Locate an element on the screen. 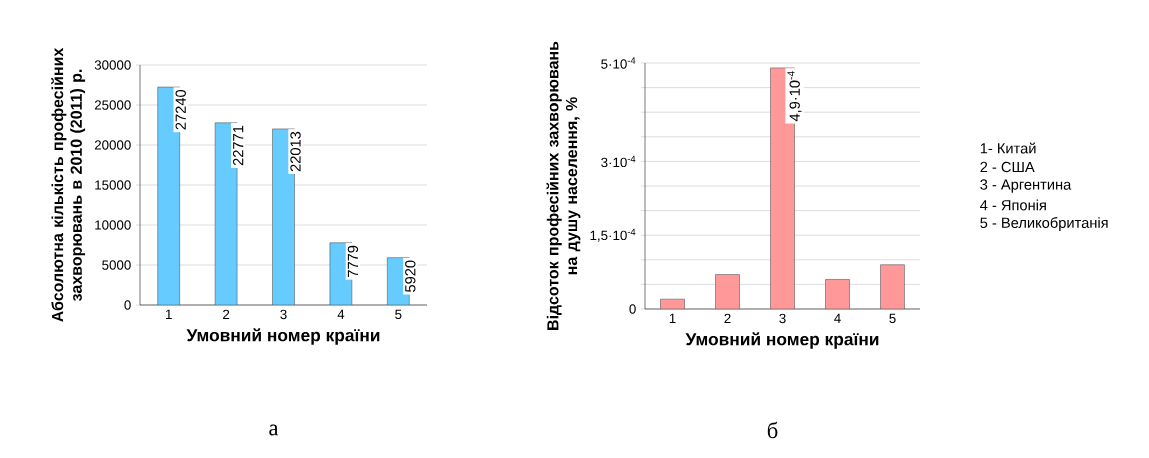 This screenshot has width=1149, height=458. data-label: 27240 is located at coordinates (180, 109).